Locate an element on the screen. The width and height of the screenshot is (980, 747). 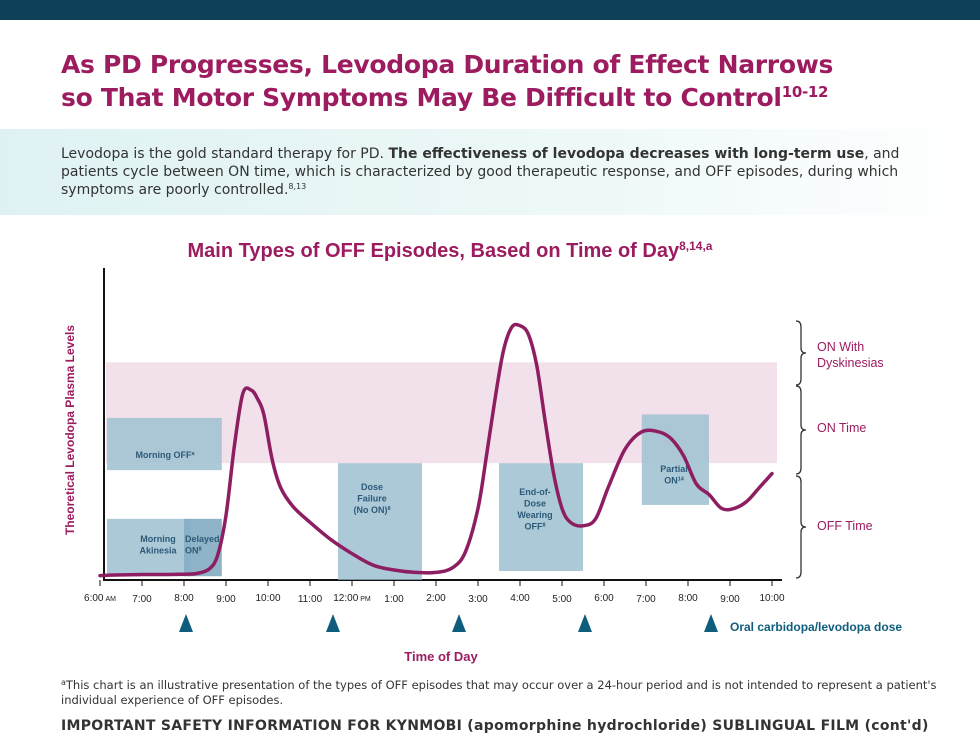
episode-label-ref: a is located at coordinates (193, 454).